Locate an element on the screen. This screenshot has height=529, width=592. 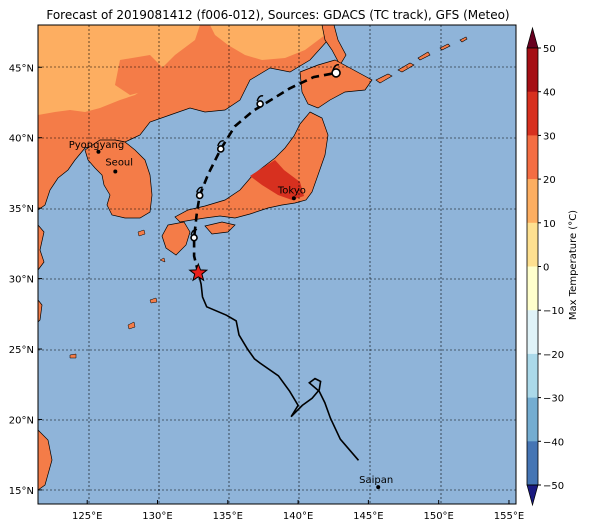
latitude-ticks: 45°N 40°N 35°N 30°N 25°N 20°N 15°N is located at coordinates (25, 280).